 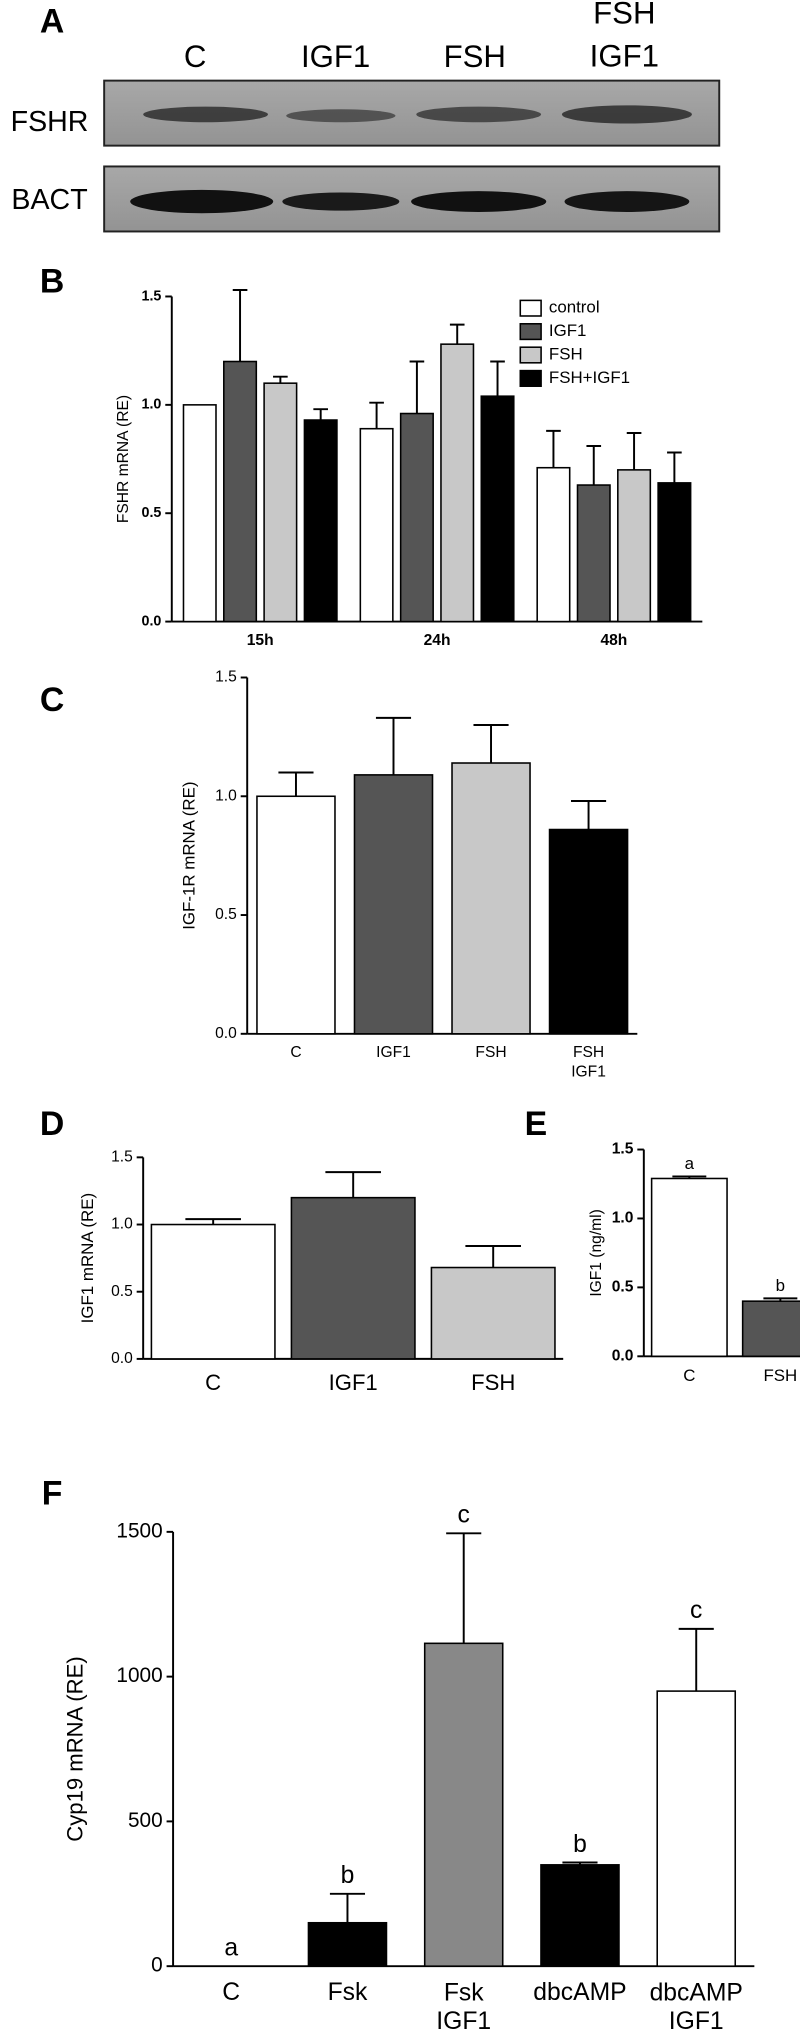 What do you see at coordinates (589, 377) in the screenshot?
I see `legend-label: FSH+IGF1` at bounding box center [589, 377].